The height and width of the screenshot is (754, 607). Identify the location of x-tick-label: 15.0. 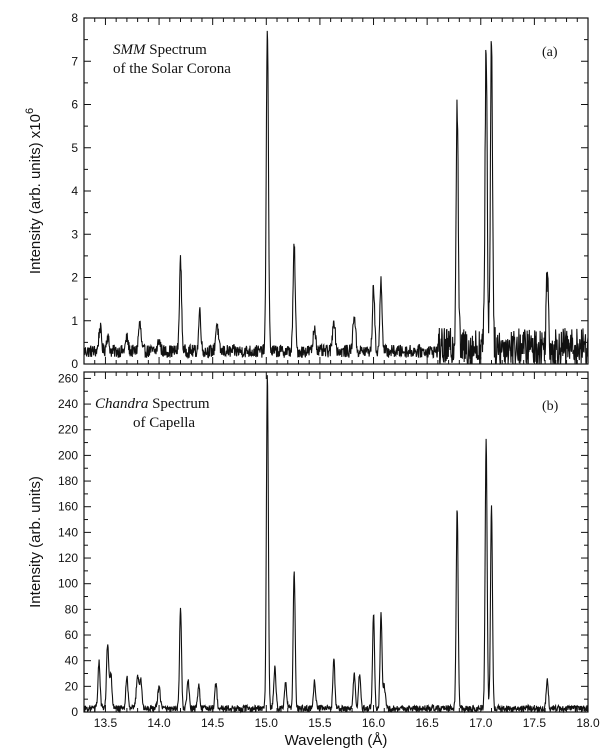
(267, 723).